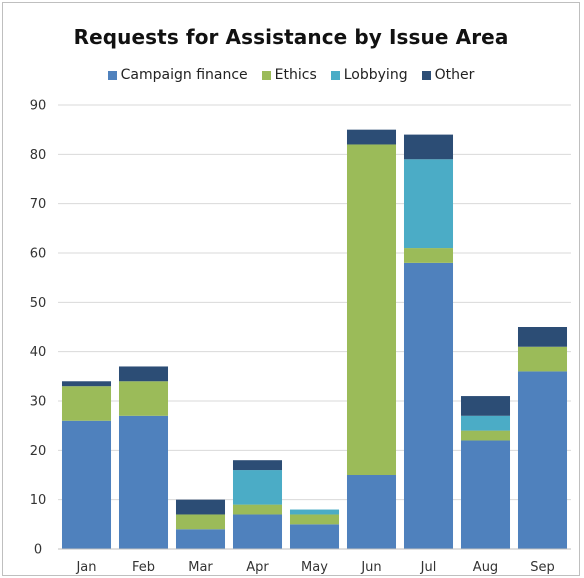 This screenshot has height=578, width=584. I want to click on x-tick-label: Feb, so click(143, 567).